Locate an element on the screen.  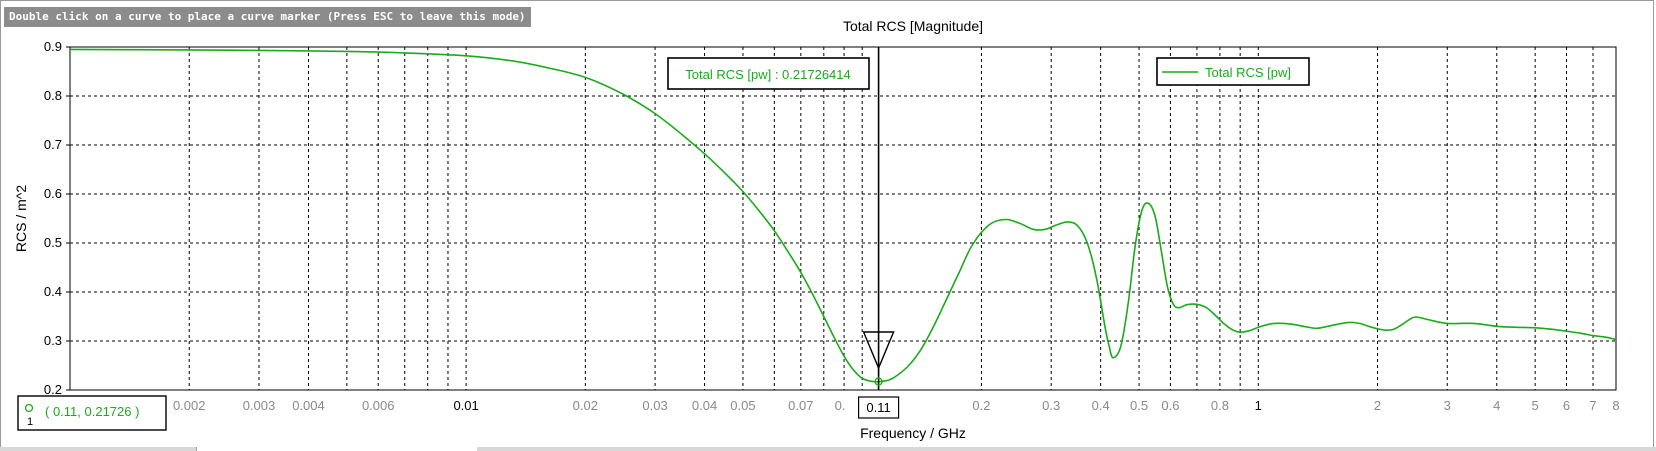
y-tick-label: 0.6 is located at coordinates (53, 193).